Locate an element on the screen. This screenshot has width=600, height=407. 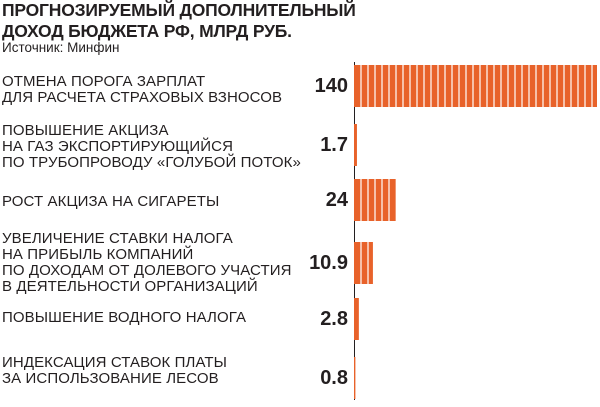
category-label-line: НА ГАЗ ЭКСПОРТИРУЮЩИЙСЯ is located at coordinates (118, 146).